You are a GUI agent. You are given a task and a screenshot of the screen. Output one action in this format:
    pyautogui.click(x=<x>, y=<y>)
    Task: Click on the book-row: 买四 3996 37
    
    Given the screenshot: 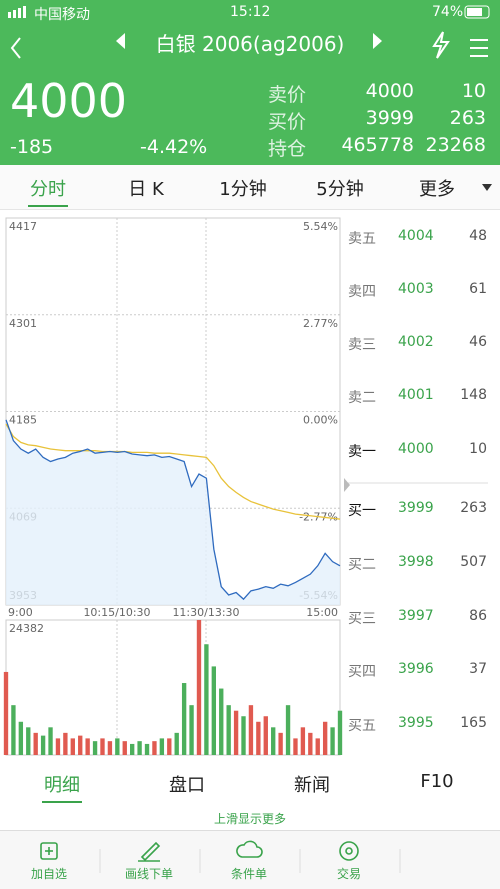 What is the action you would take?
    pyautogui.click(x=420, y=673)
    